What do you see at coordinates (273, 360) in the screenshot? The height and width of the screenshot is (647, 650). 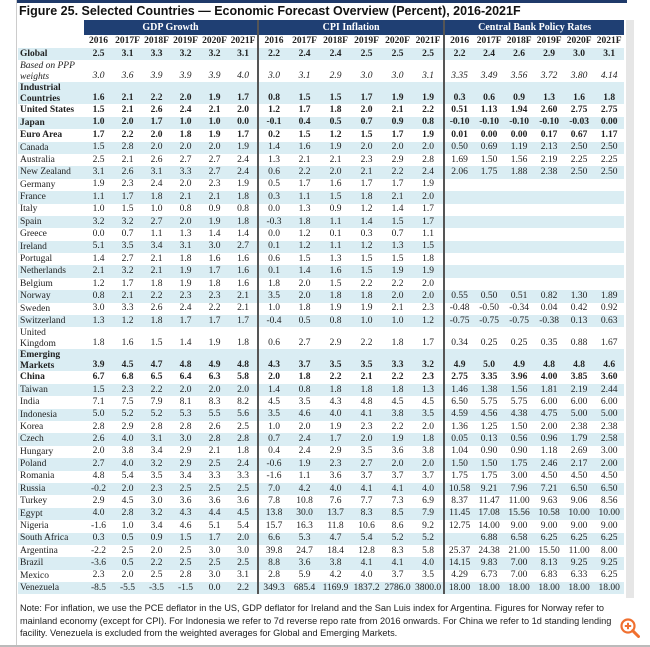 I see `cpi-value-cell: 4.3` at bounding box center [273, 360].